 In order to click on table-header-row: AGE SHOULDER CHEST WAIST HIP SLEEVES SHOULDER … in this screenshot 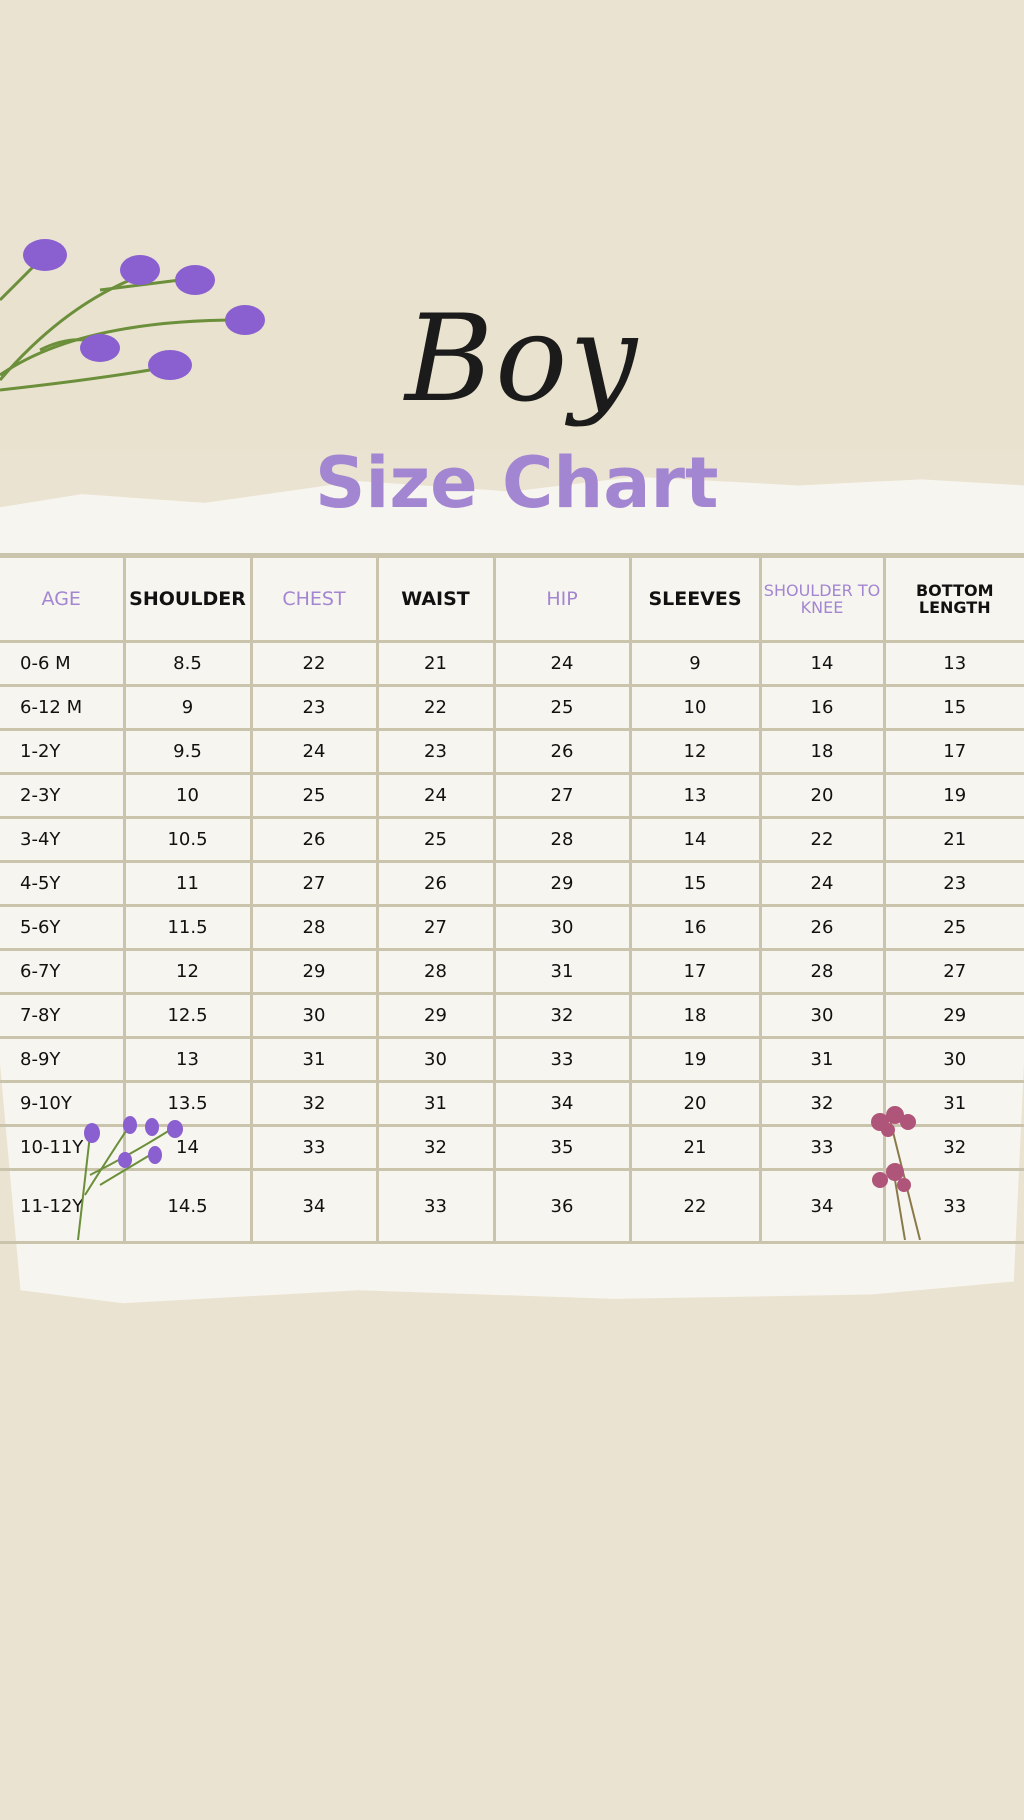, I will do `click(512, 599)`.